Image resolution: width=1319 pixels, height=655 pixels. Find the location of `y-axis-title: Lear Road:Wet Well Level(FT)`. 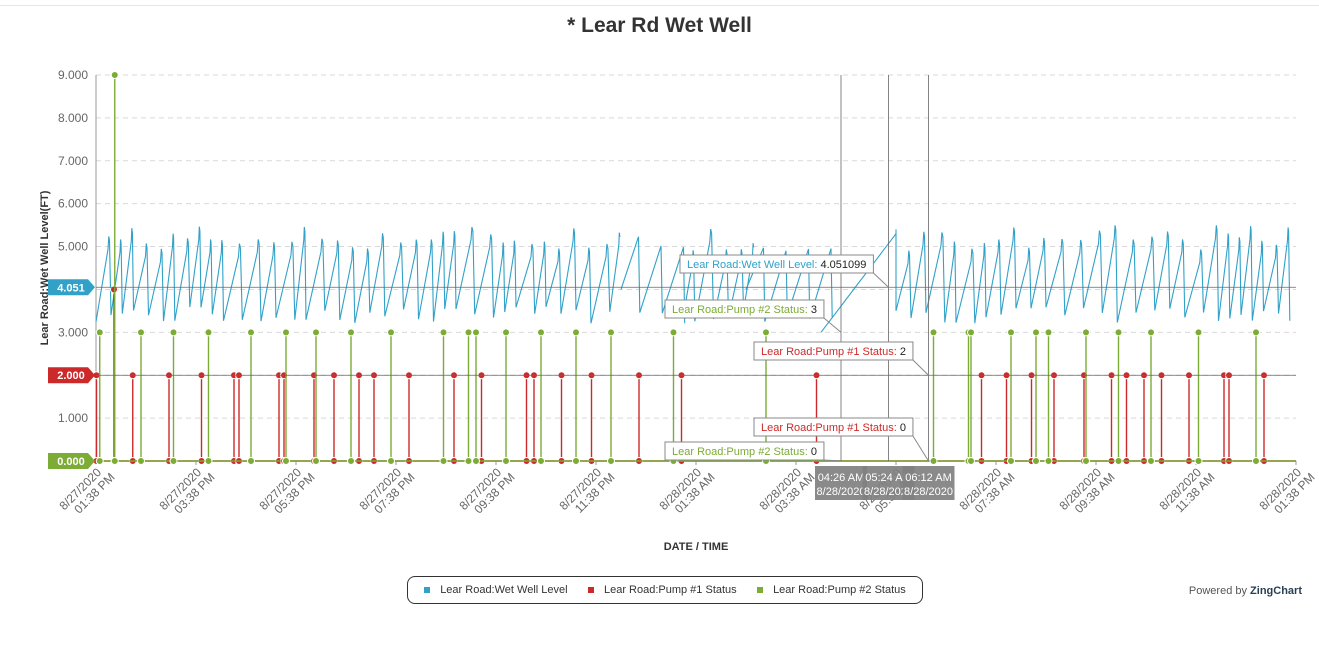

y-axis-title: Lear Road:Wet Well Level(FT) is located at coordinates (45, 267).